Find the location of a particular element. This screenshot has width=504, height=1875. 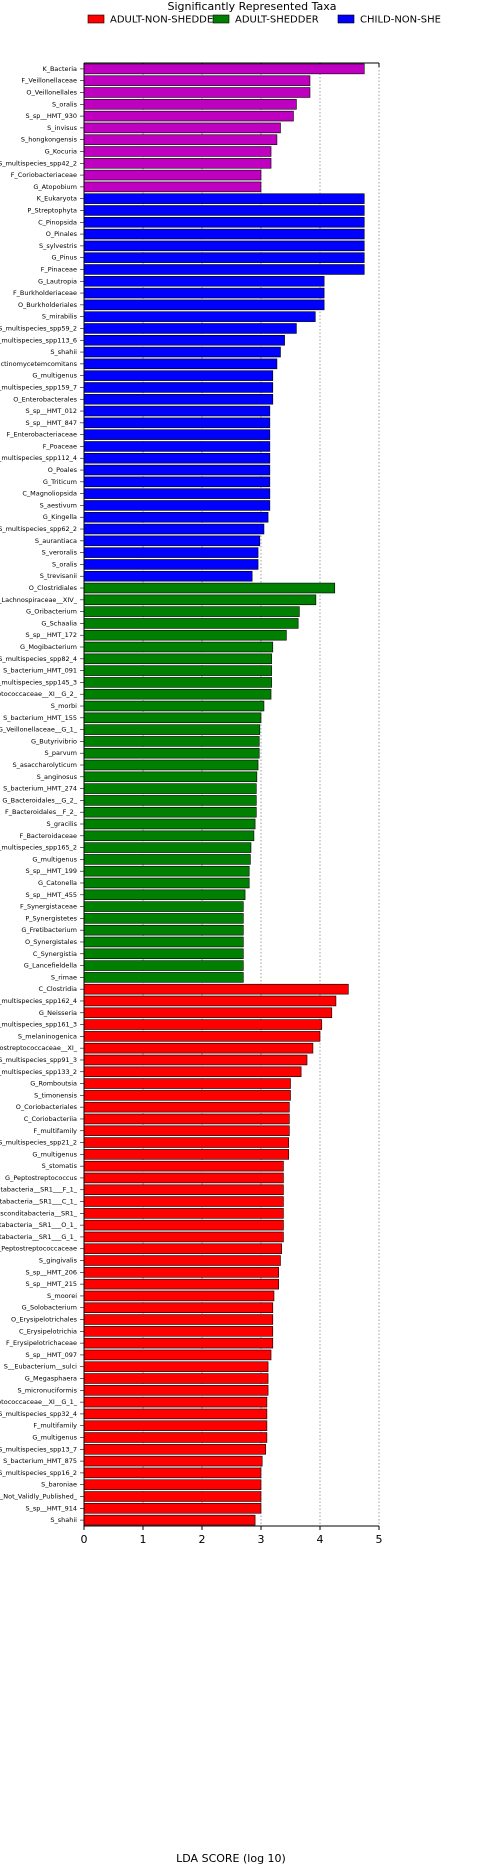

y-tick-label: O_Coriobacteriales is located at coordinates (47, 1107).